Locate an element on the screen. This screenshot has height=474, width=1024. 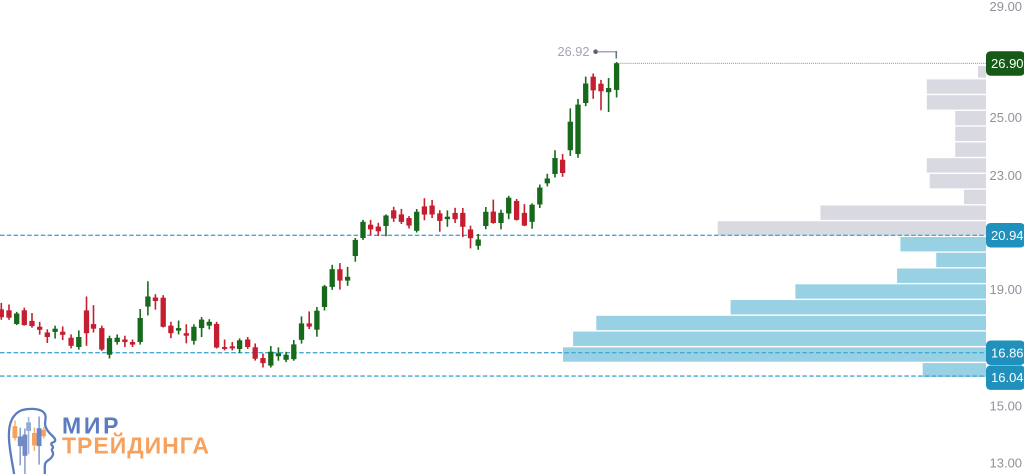
svg-text: 29.00 is located at coordinates (1006, 7).